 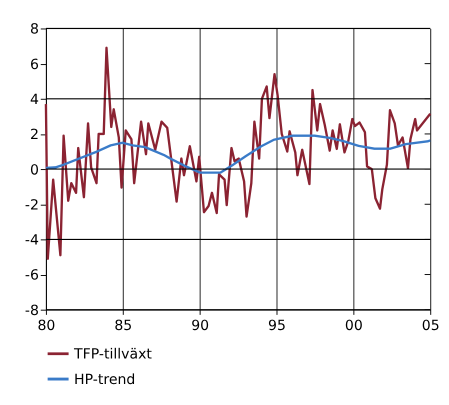 What do you see at coordinates (31, 205) in the screenshot?
I see `y-tick-label: -2` at bounding box center [31, 205].